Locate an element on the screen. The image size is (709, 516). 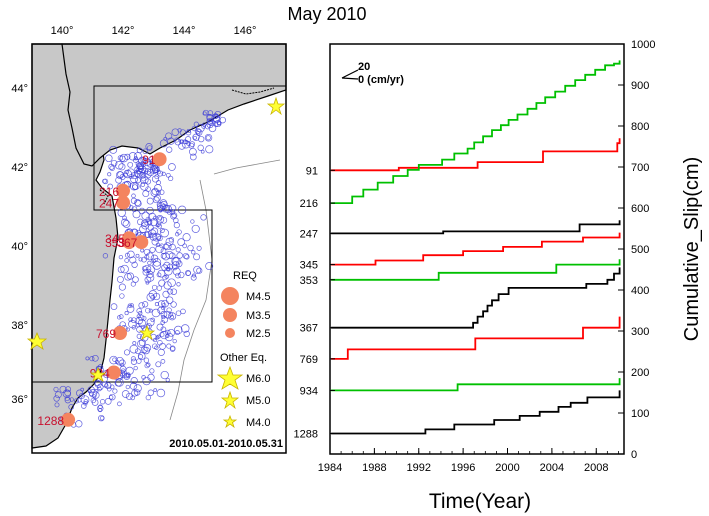
legend-req-title: REQ is located at coordinates (245, 276).